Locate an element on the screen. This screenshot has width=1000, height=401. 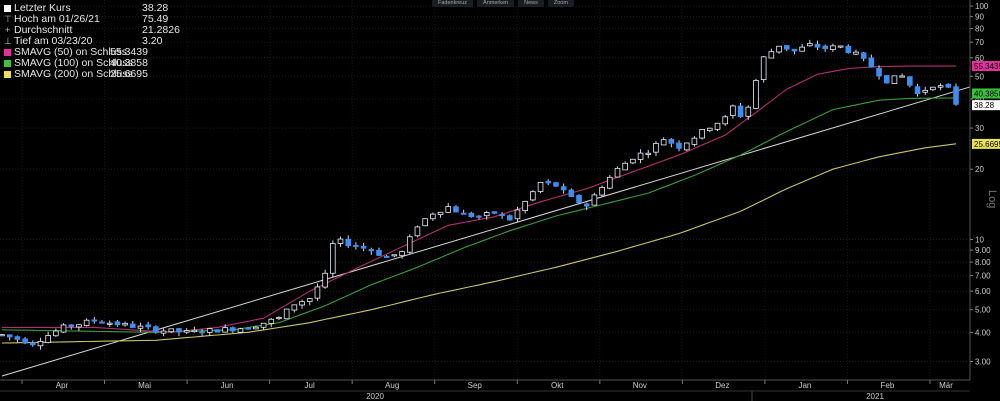
sma200-tag: 25.6695 is located at coordinates (987, 144).